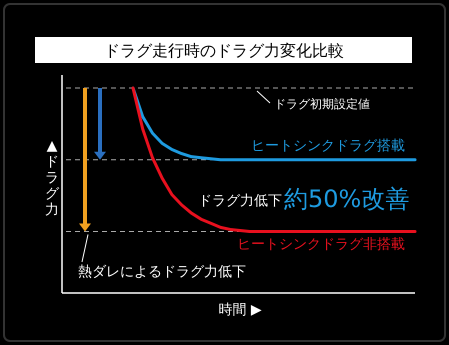  What do you see at coordinates (240, 310) in the screenshot?
I see `x-axis-title: 時間 ▶` at bounding box center [240, 310].